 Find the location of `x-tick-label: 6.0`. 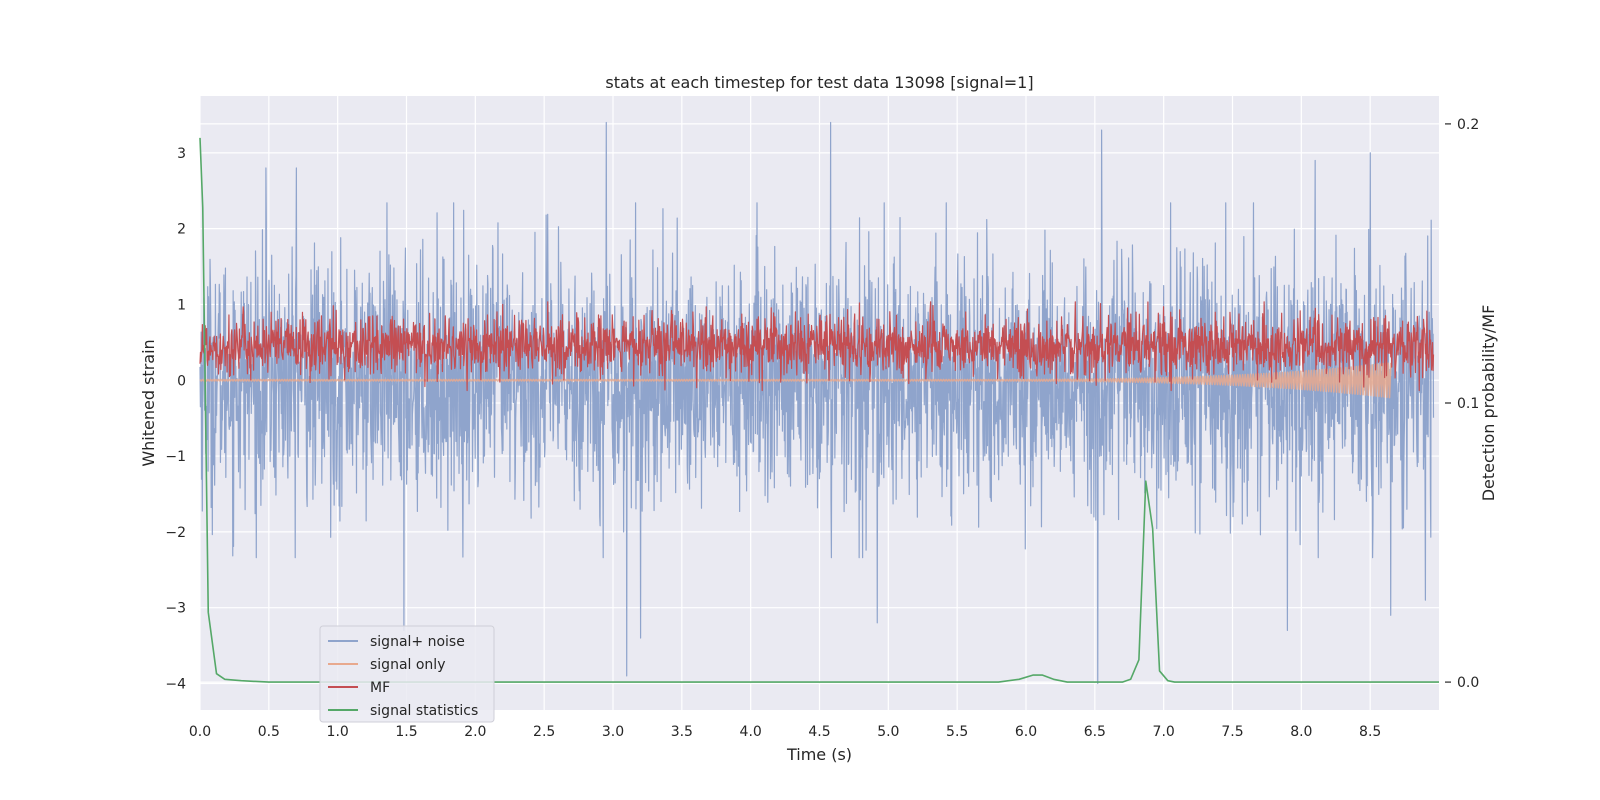

x-tick-label: 6.0 is located at coordinates (1026, 732).